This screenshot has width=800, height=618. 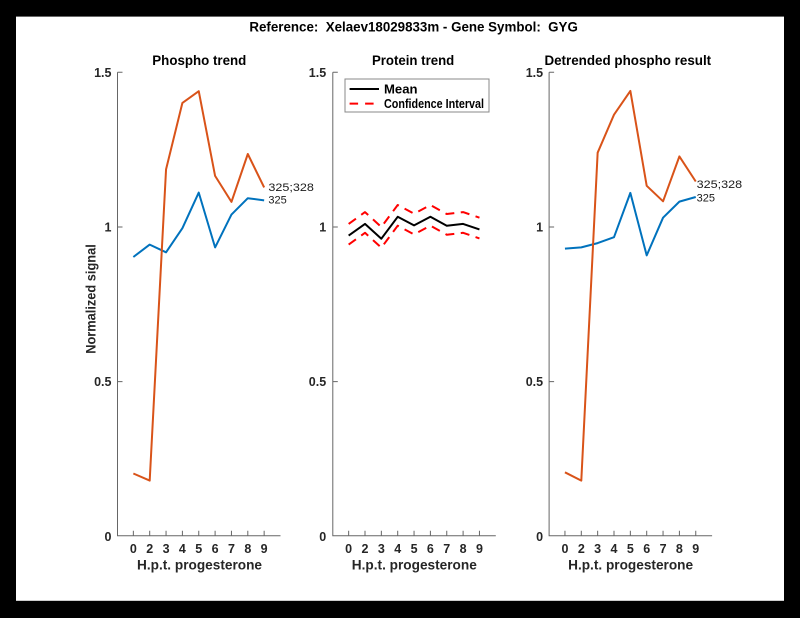 What do you see at coordinates (401, 89) in the screenshot?
I see `svg-text: Mean` at bounding box center [401, 89].